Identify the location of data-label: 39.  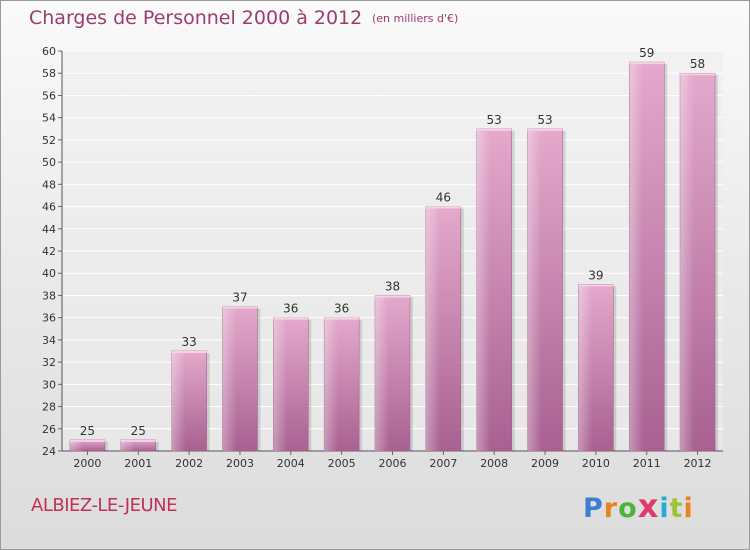
(595, 275).